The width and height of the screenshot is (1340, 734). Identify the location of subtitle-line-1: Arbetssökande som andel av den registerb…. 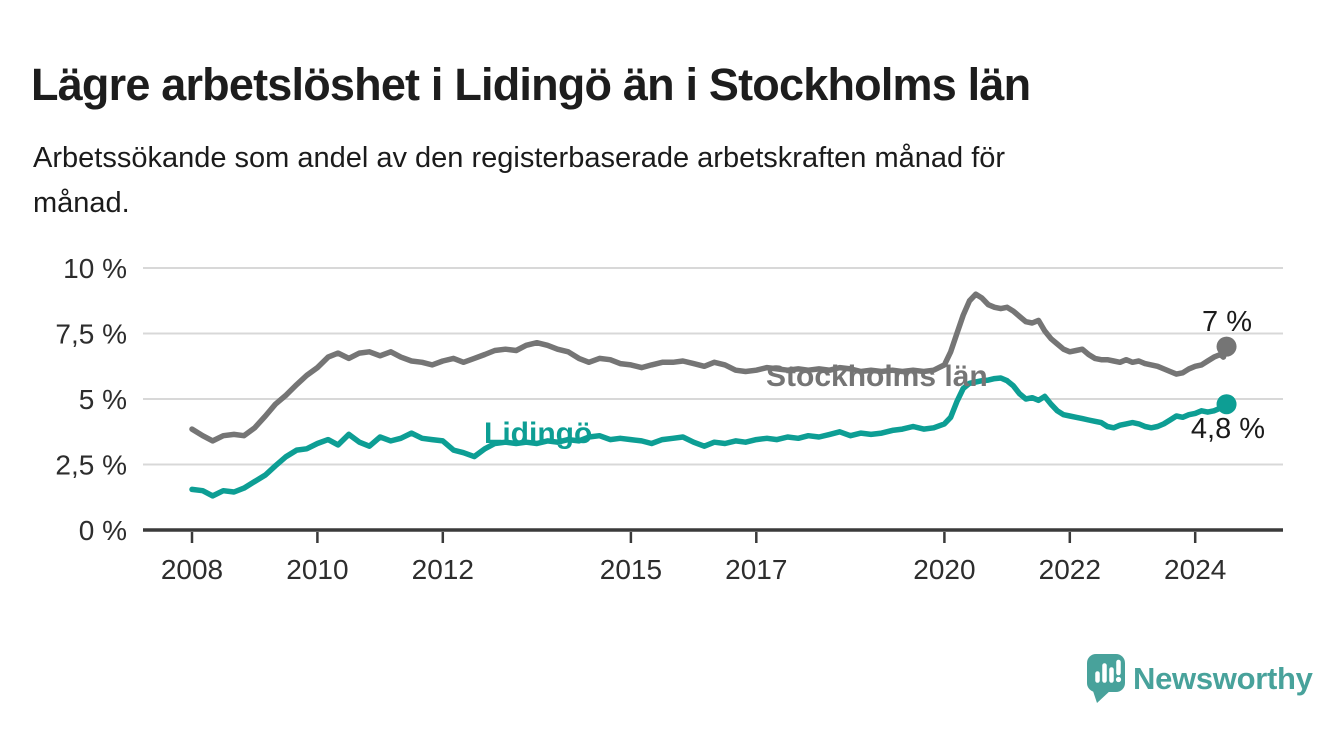
(519, 158).